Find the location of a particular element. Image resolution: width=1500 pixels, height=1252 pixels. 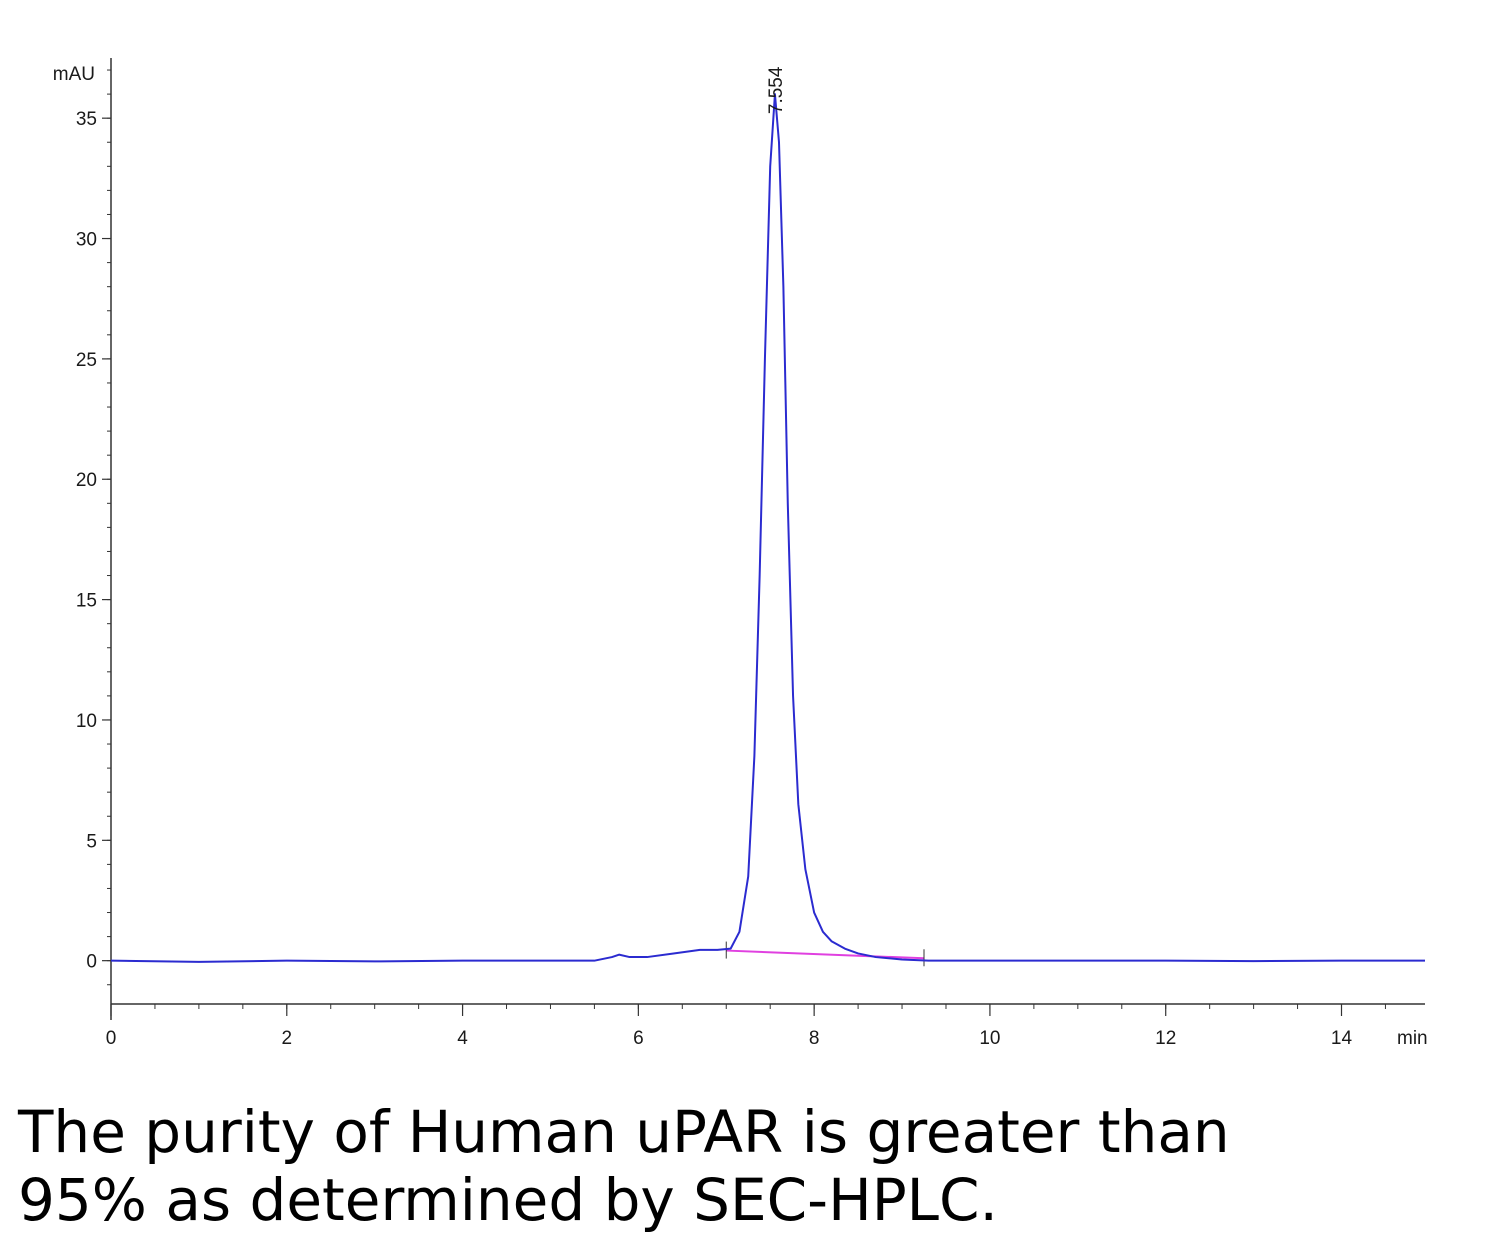

x-tick-label: 0 is located at coordinates (111, 1038).